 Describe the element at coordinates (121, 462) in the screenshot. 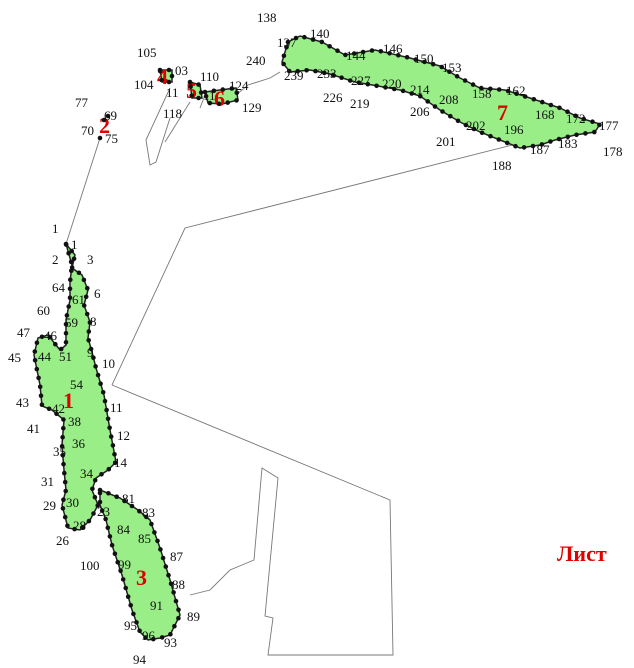

I see `point-label: 14` at that location.